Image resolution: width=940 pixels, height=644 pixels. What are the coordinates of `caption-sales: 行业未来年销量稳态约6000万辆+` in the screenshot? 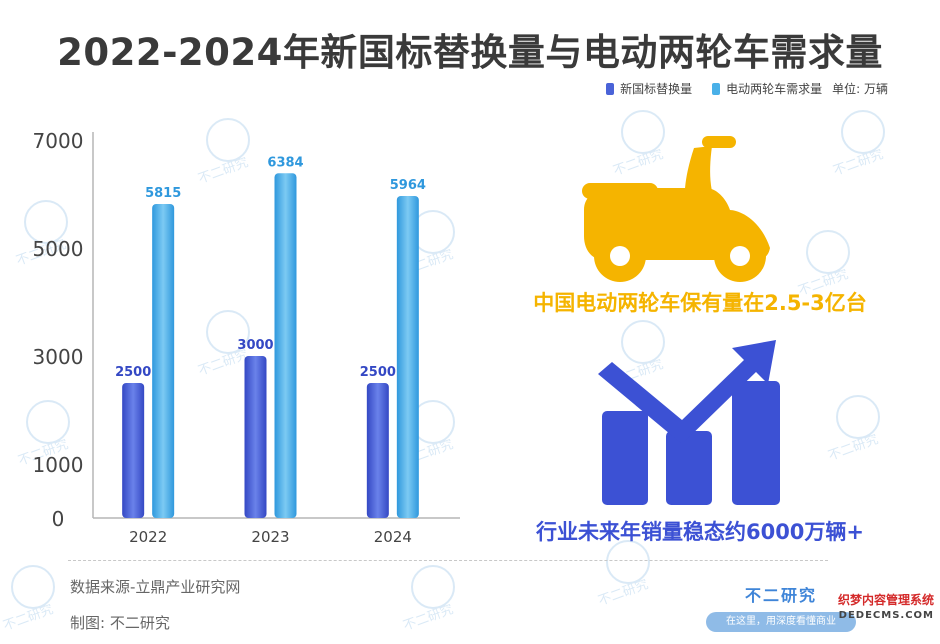 It's located at (700, 532).